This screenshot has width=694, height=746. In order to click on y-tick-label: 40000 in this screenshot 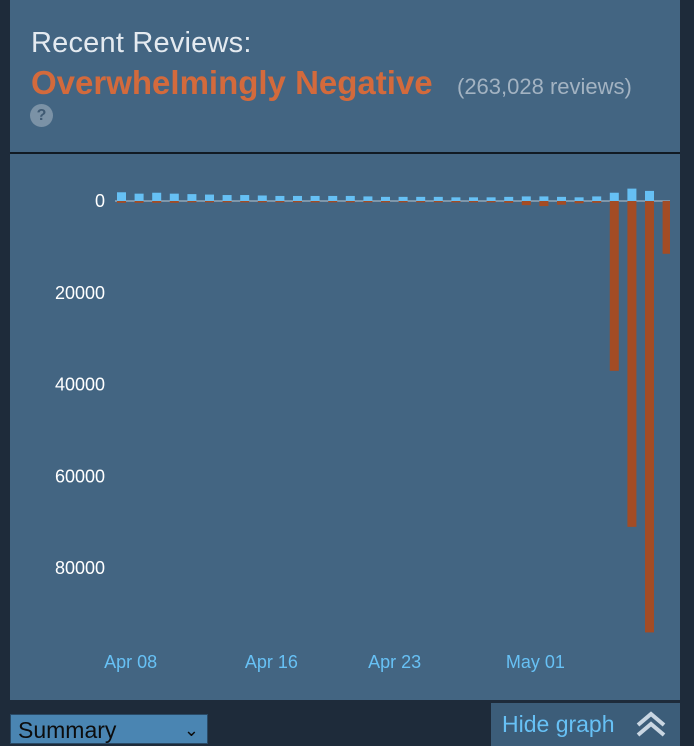, I will do `click(80, 385)`.